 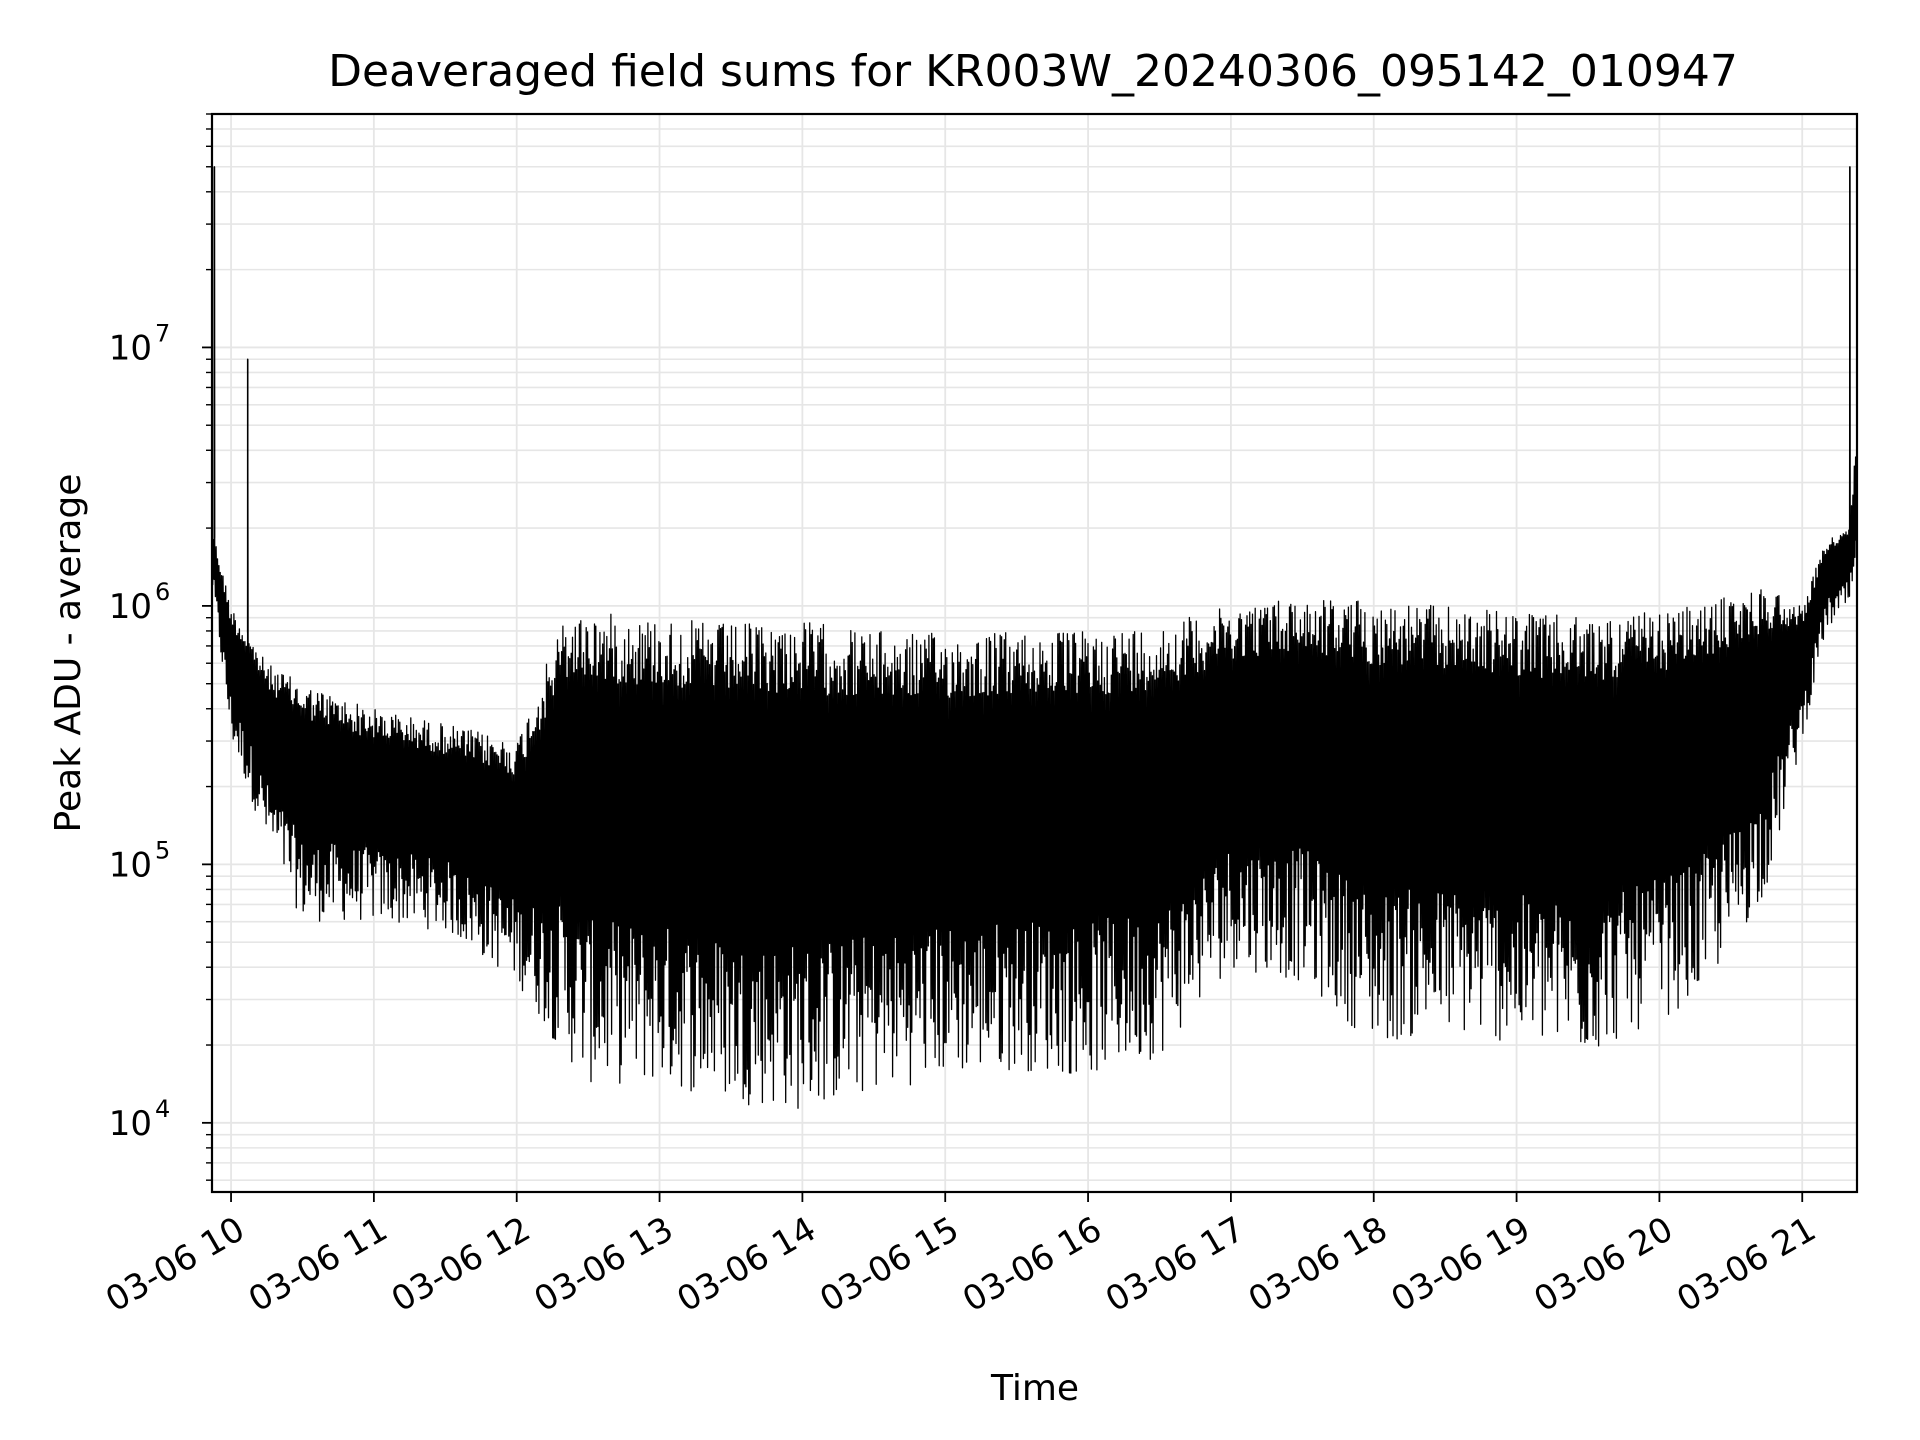 I want to click on x-axis-label: Time, so click(x=1034, y=1388).